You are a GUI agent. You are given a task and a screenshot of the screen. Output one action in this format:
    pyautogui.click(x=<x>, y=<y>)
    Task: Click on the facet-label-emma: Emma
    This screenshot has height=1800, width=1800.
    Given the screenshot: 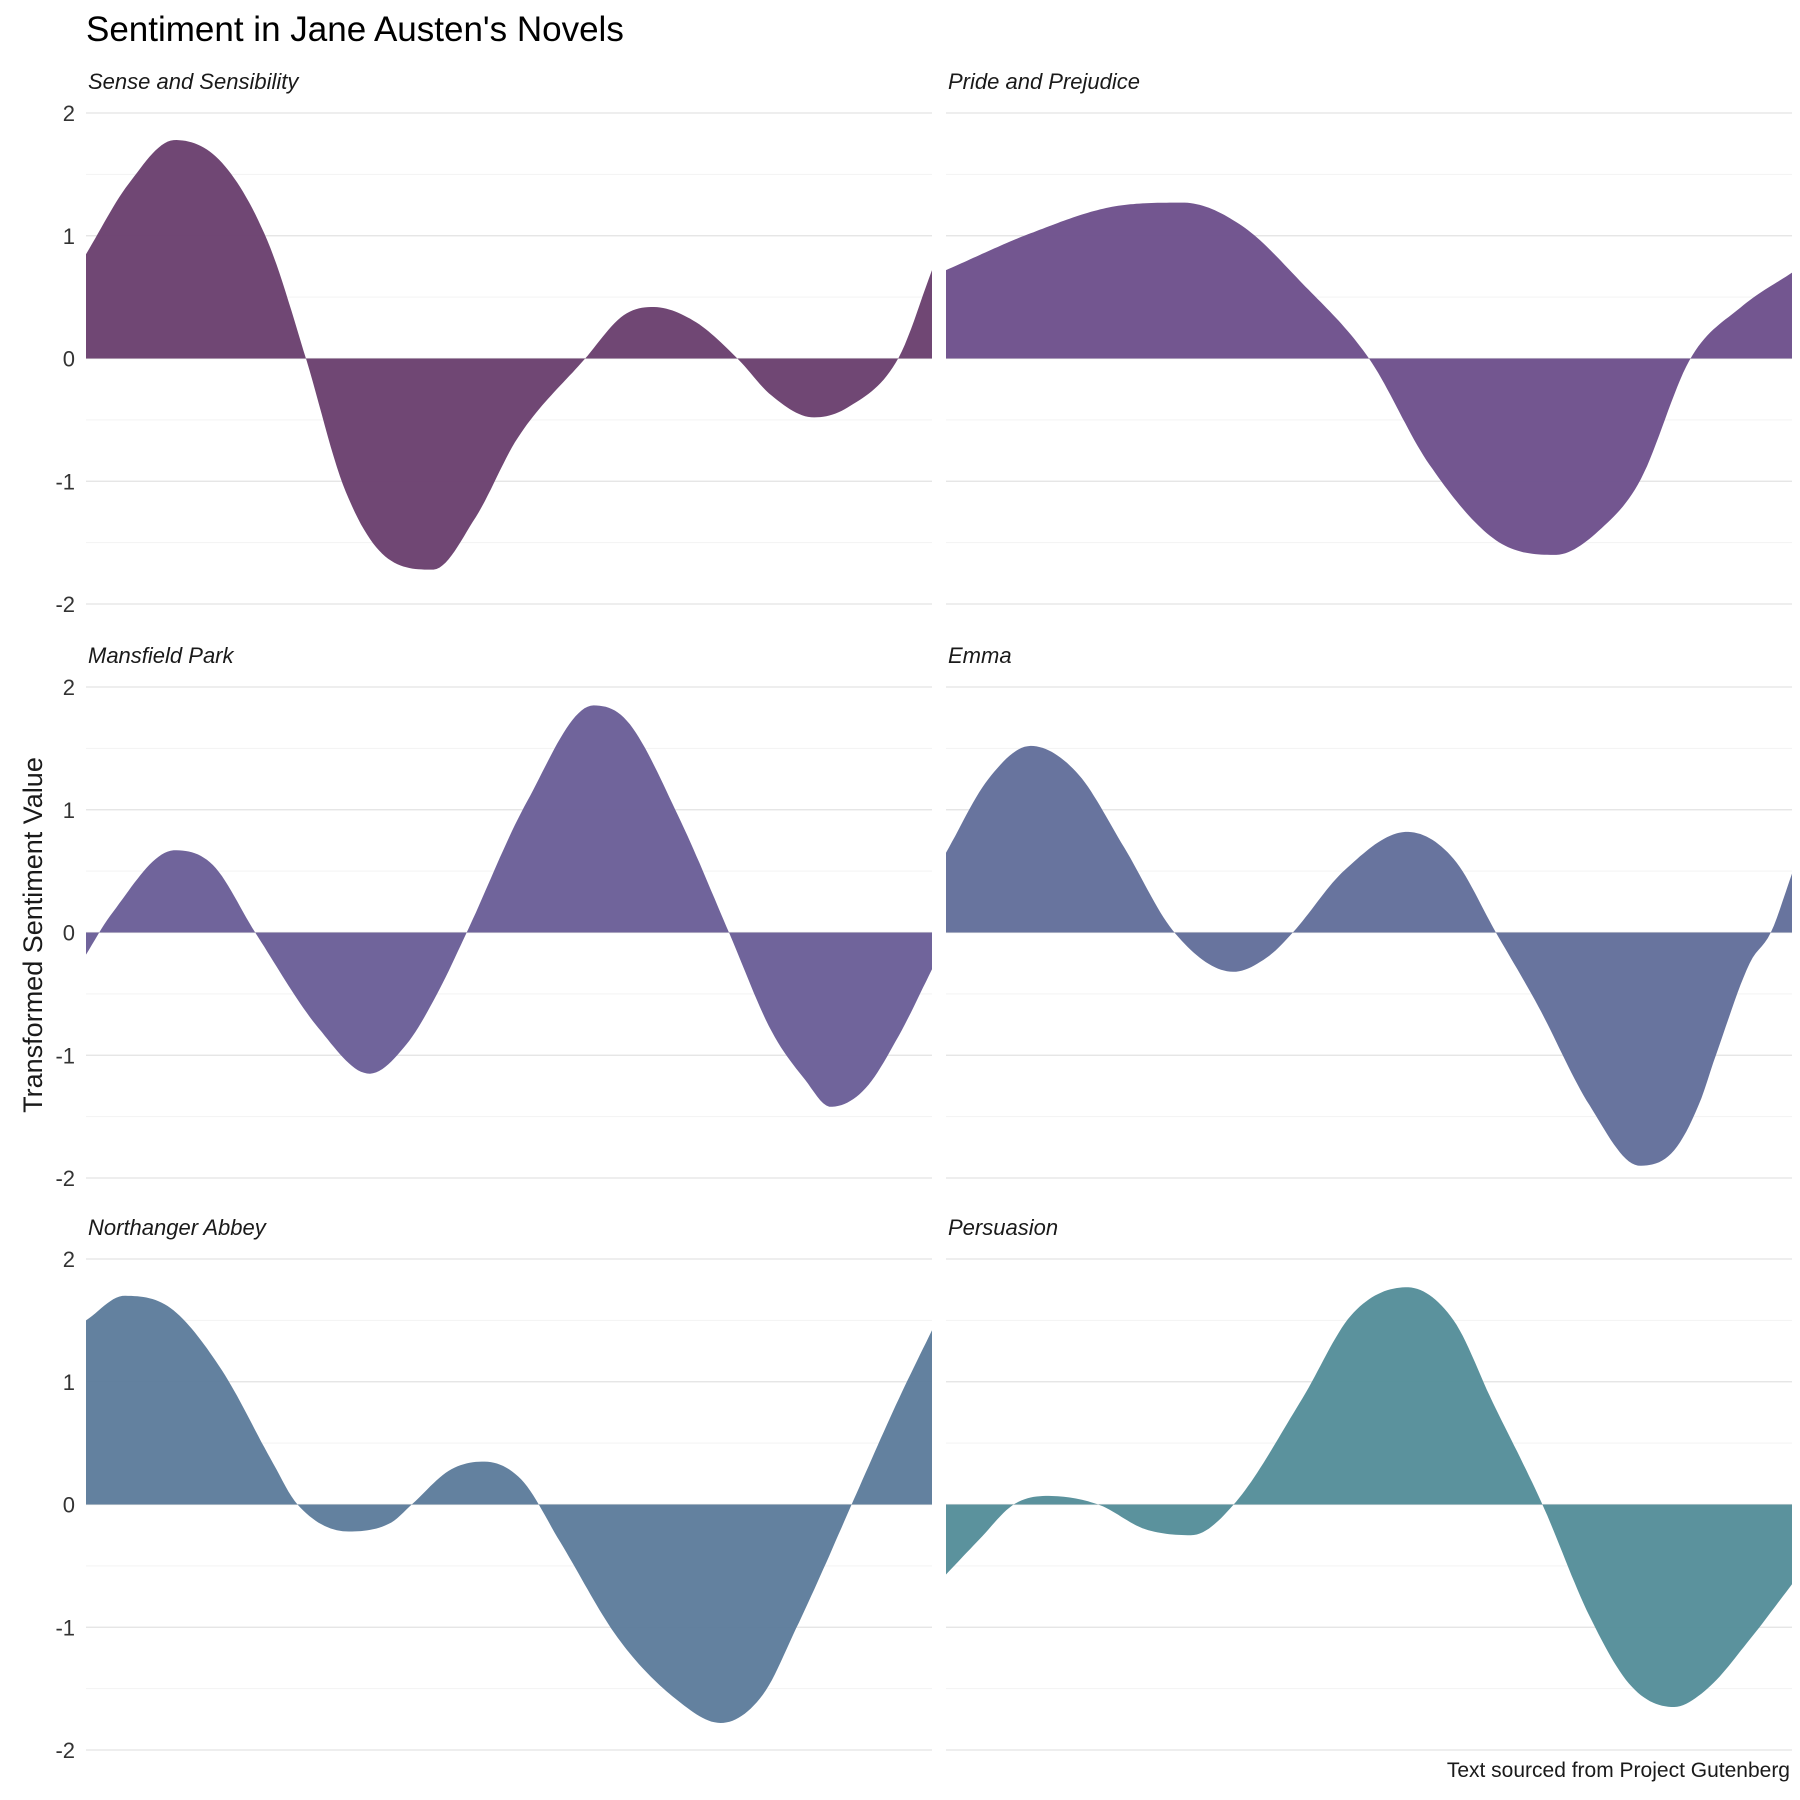 What is the action you would take?
    pyautogui.click(x=980, y=655)
    